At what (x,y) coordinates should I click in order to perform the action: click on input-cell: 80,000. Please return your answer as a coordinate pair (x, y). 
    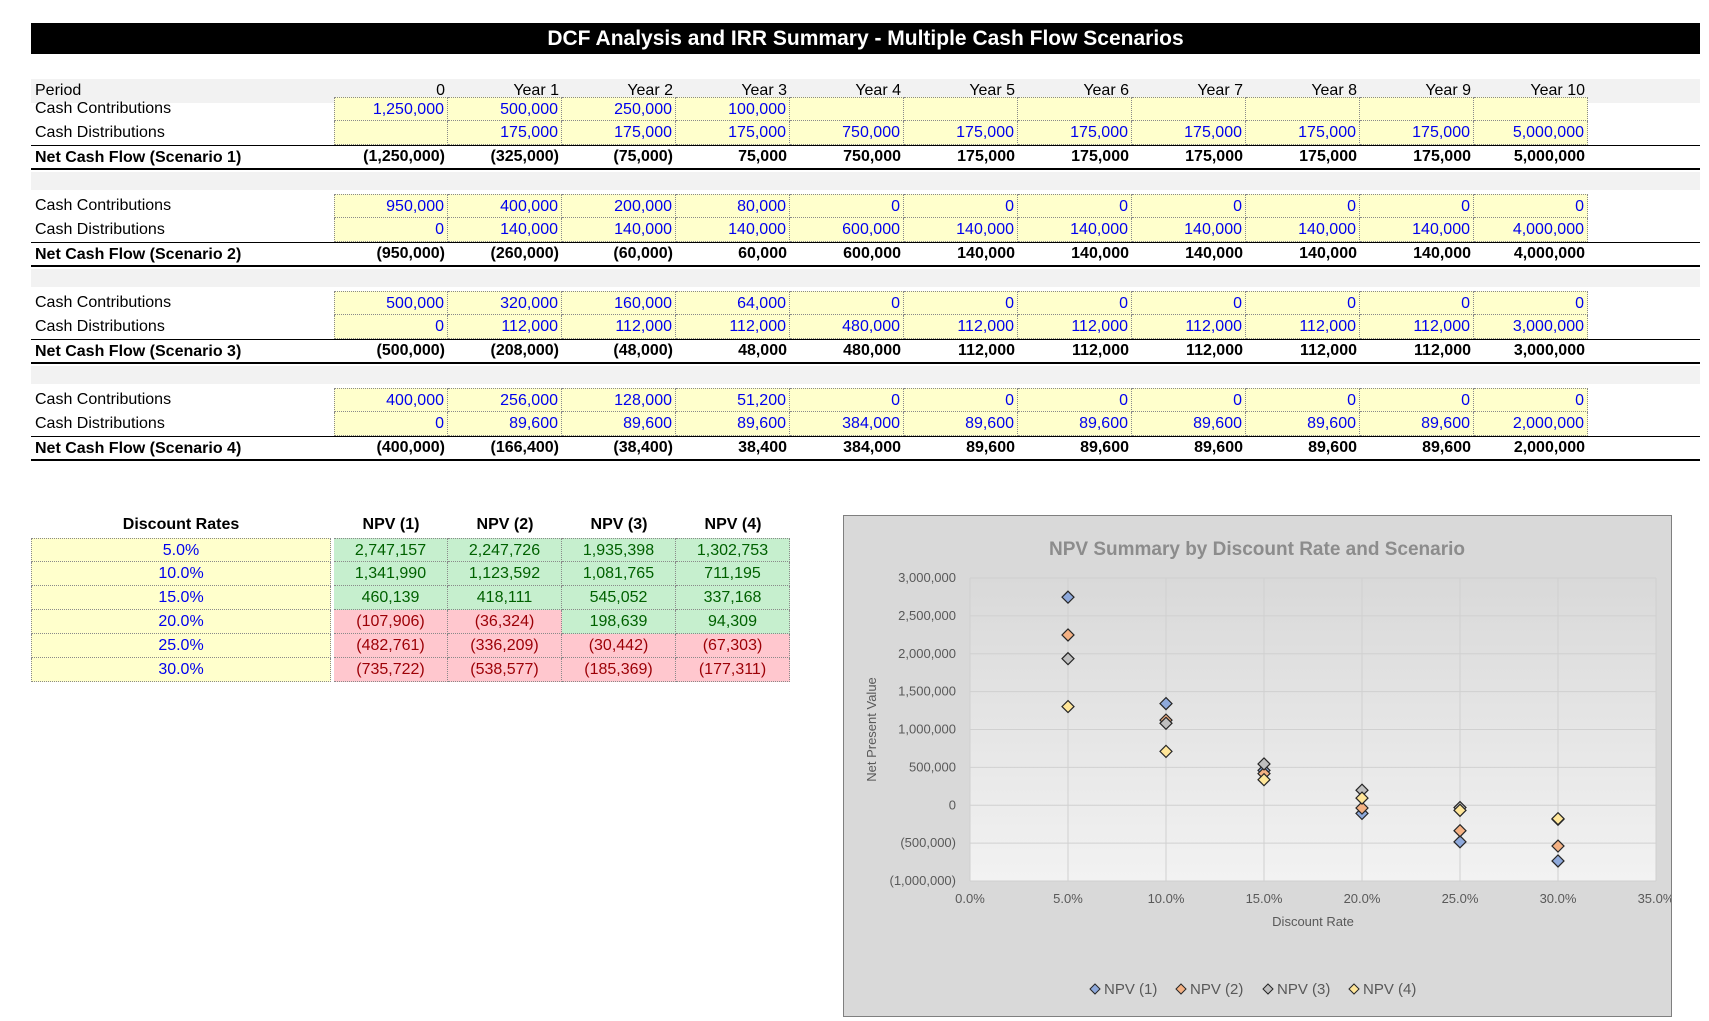
    Looking at the image, I should click on (733, 206).